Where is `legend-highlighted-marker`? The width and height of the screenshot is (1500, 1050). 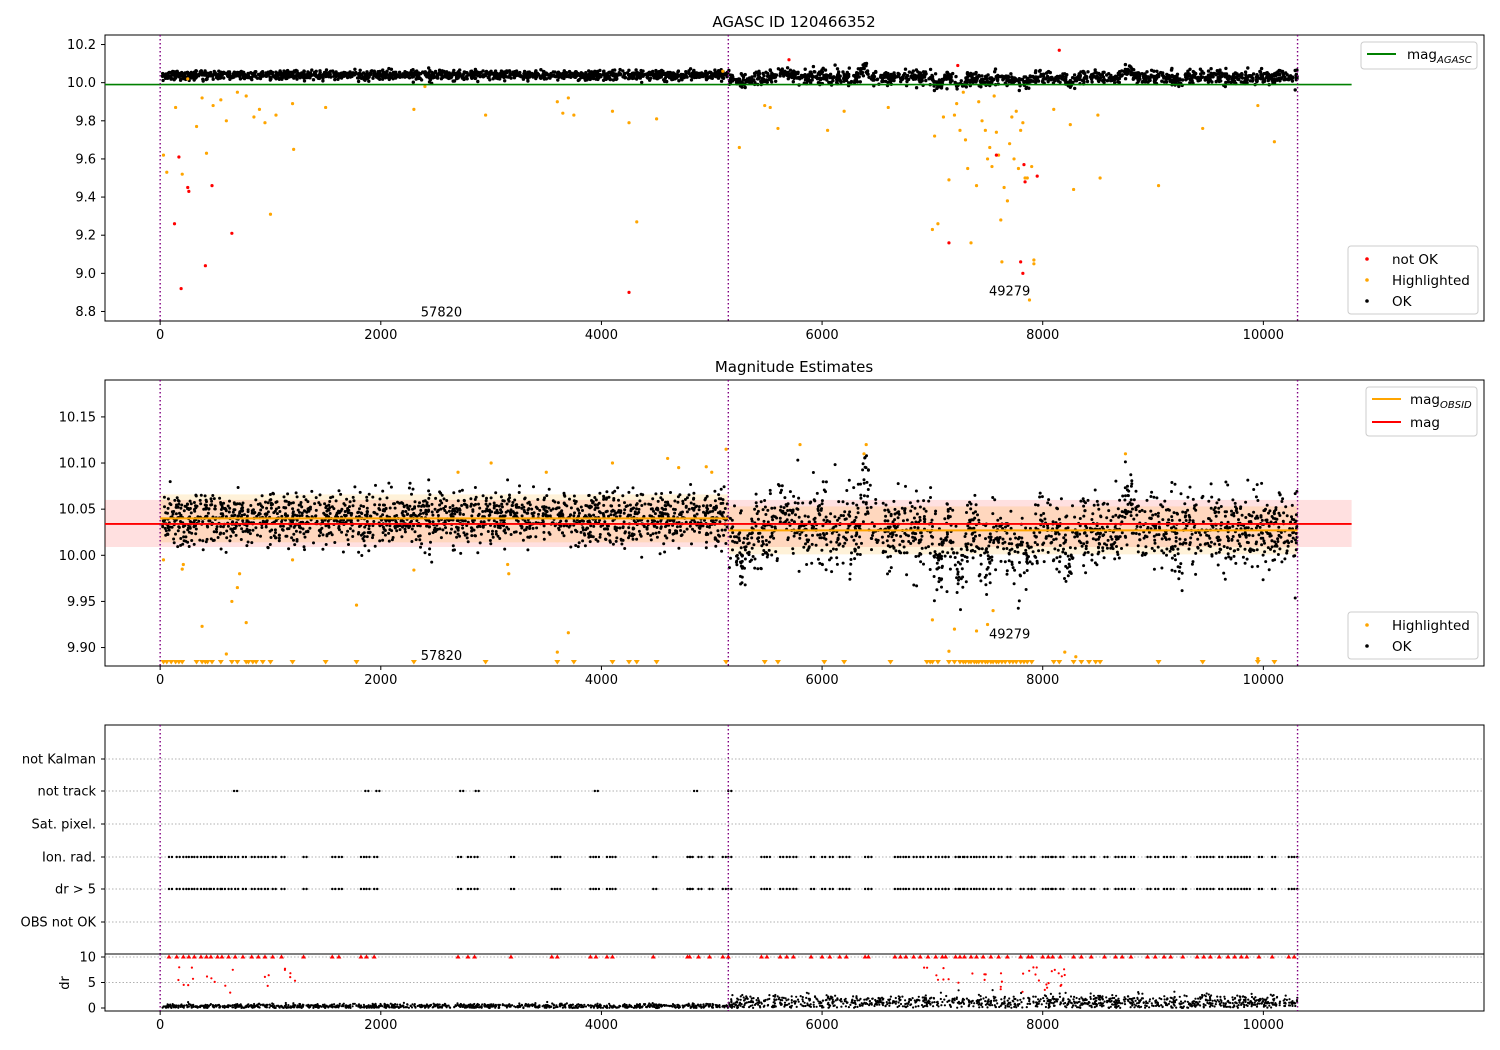
legend-highlighted-marker is located at coordinates (1367, 280).